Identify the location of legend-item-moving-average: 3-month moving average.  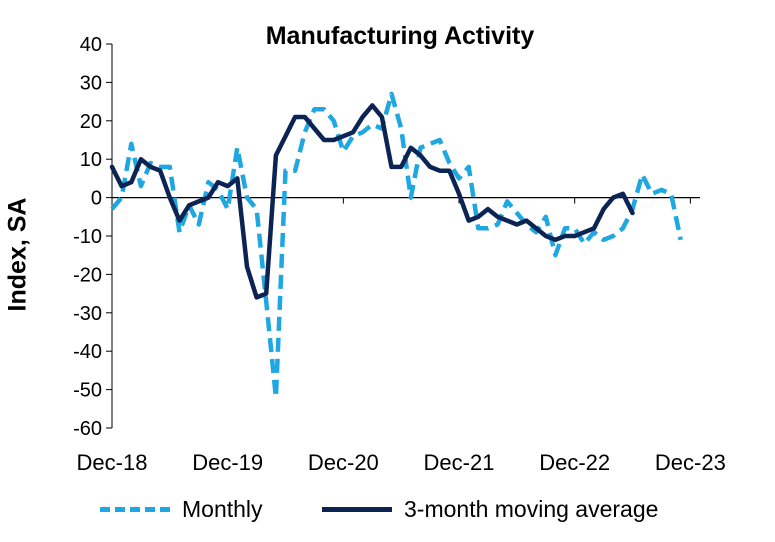
(490, 509).